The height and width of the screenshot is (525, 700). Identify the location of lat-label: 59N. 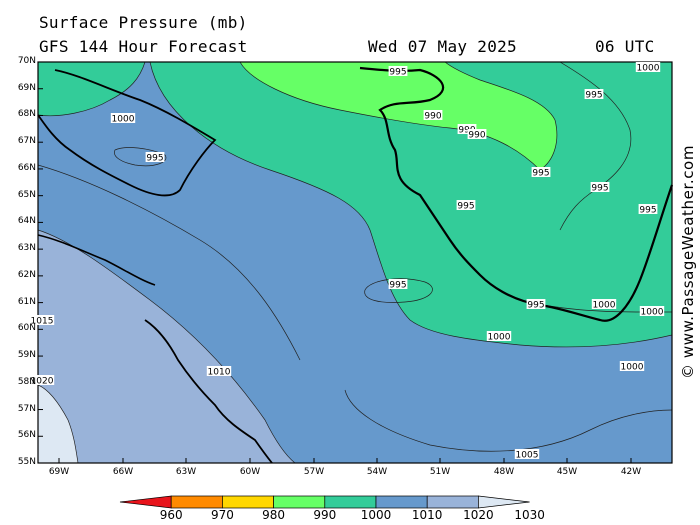
(26, 355).